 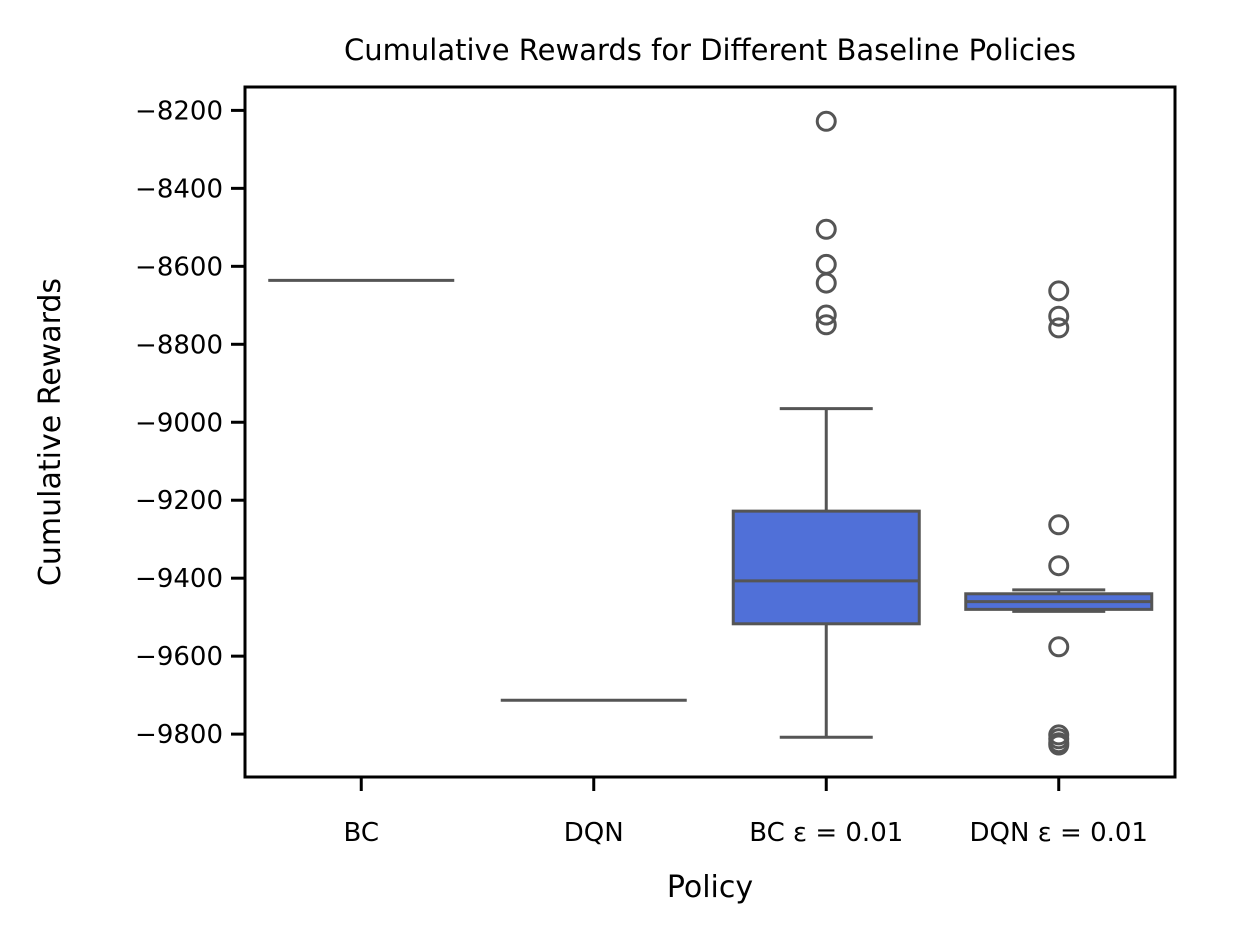 I want to click on y-tick-label: −8800, so click(x=179, y=345).